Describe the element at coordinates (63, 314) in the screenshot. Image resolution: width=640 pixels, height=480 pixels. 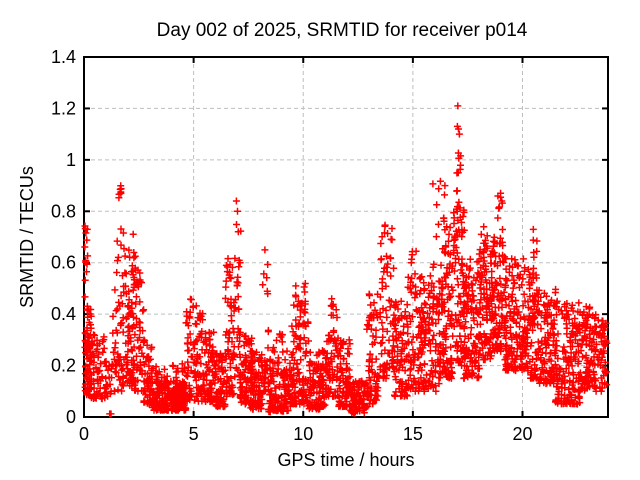
I see `y-tick-label: 0.4` at that location.